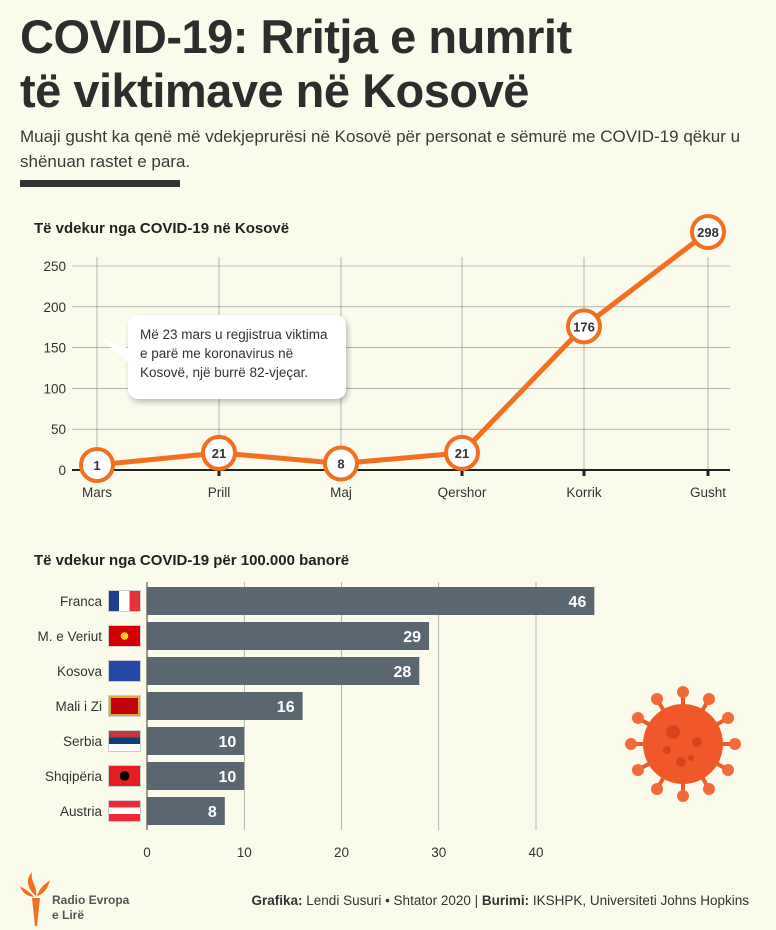 The image size is (776, 930). Describe the element at coordinates (62, 470) in the screenshot. I see `y-tick-label: 0` at that location.